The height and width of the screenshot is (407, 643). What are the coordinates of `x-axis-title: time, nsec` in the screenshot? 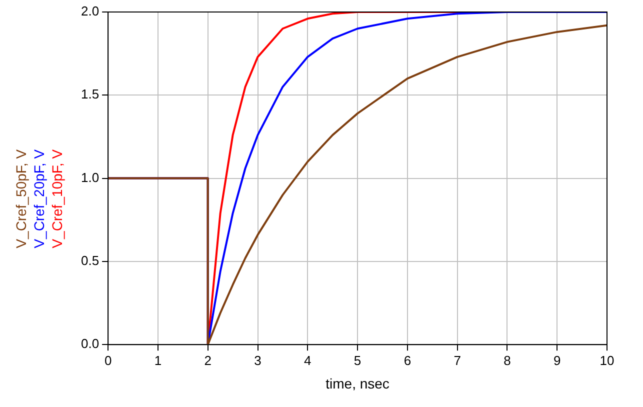 It's located at (358, 383).